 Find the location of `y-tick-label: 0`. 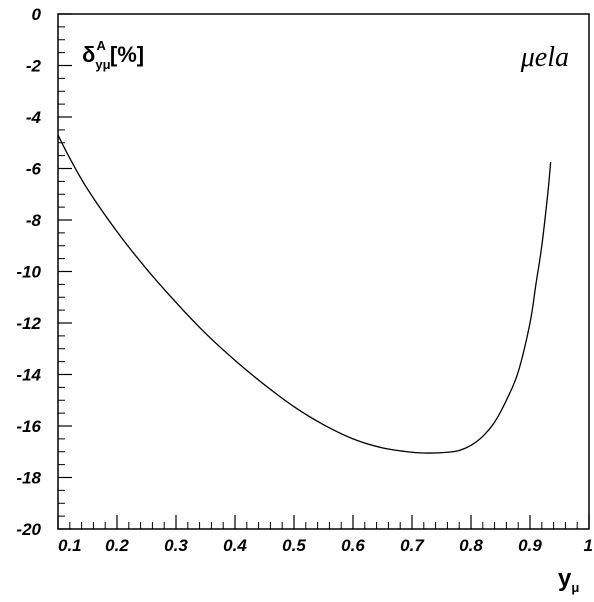

y-tick-label: 0 is located at coordinates (37, 14).